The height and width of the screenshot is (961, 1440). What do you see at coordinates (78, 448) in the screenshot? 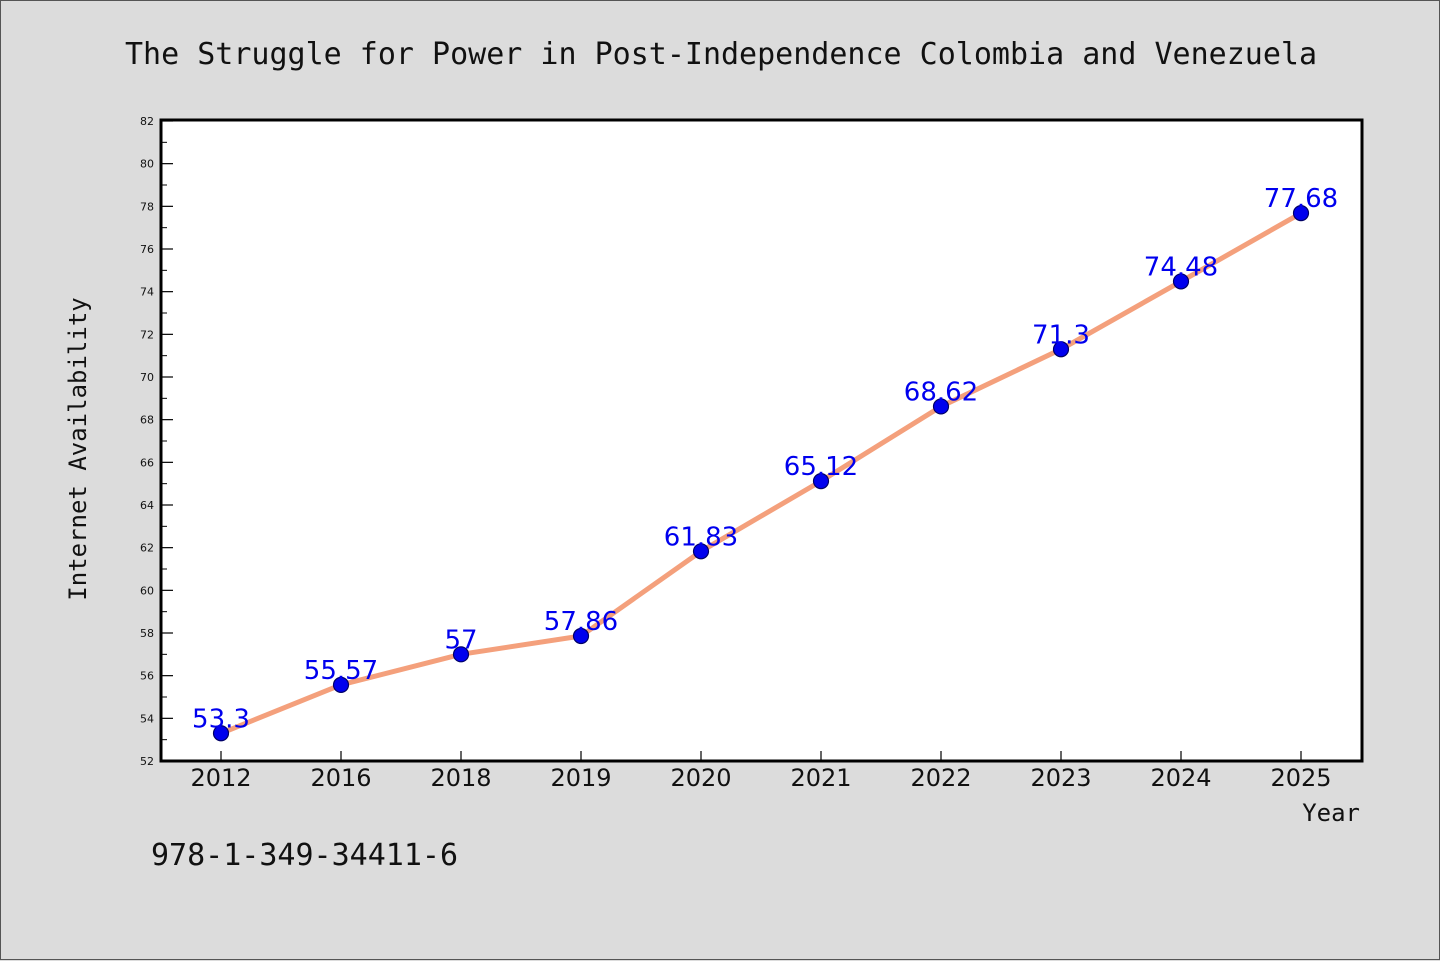
I see `y-axis-title: Internet Availability` at bounding box center [78, 448].